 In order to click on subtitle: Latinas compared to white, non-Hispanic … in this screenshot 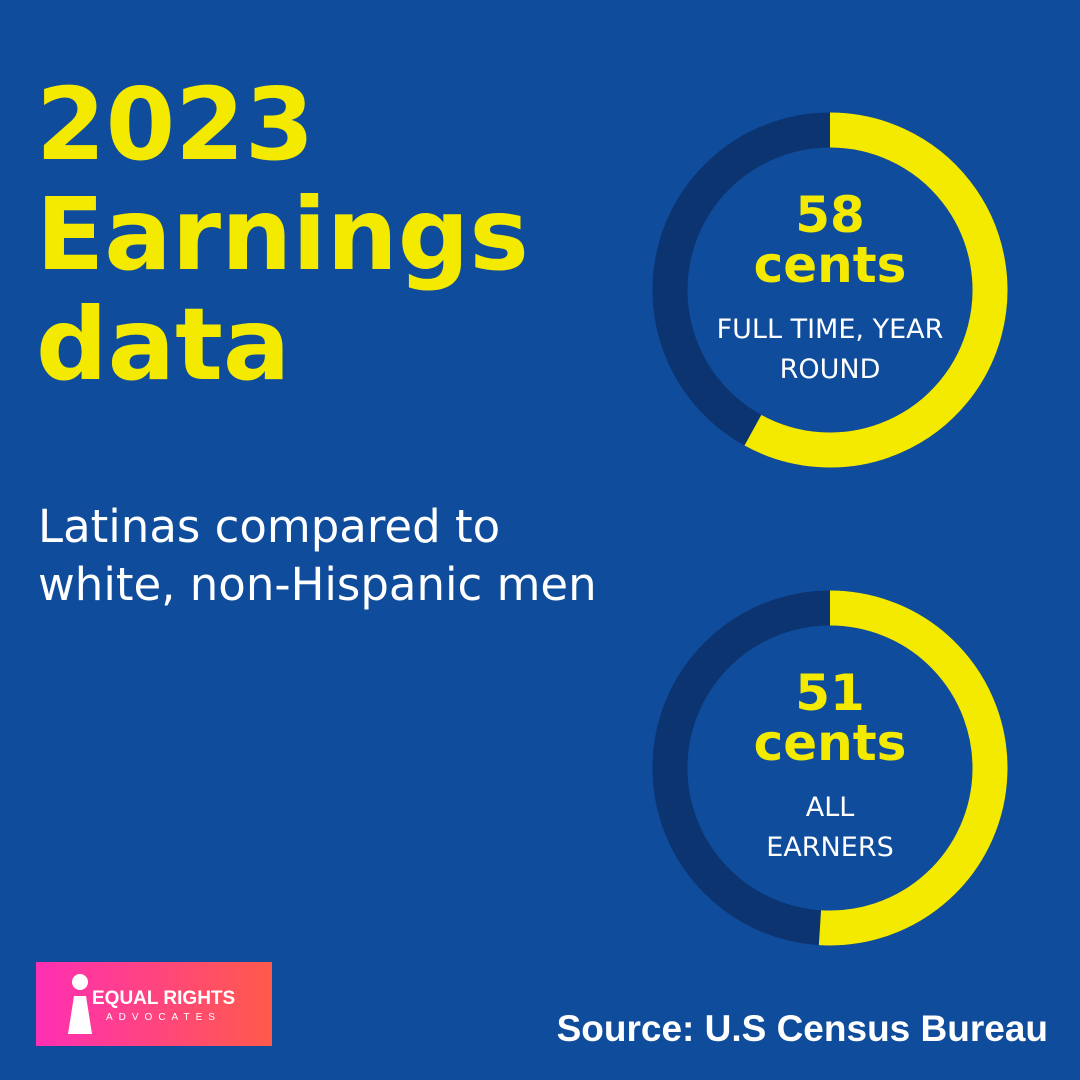, I will do `click(317, 555)`.